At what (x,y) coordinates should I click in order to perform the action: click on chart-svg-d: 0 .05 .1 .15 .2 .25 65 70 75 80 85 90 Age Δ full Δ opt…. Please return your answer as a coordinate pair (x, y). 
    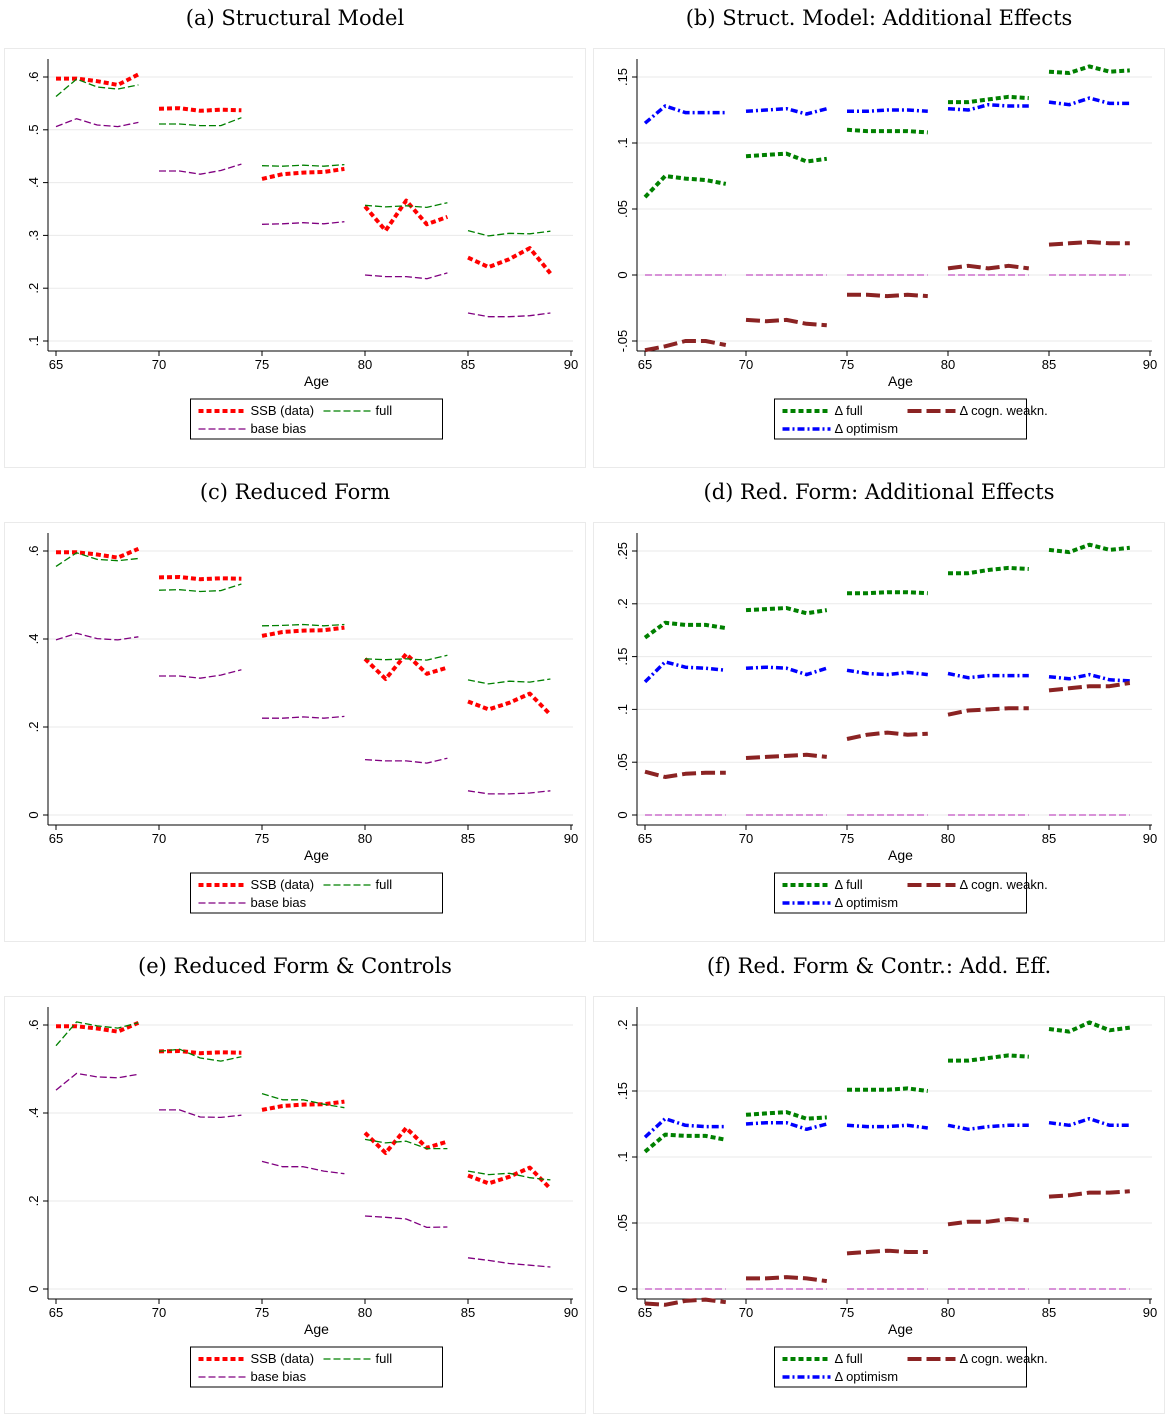
    Looking at the image, I should click on (886, 723).